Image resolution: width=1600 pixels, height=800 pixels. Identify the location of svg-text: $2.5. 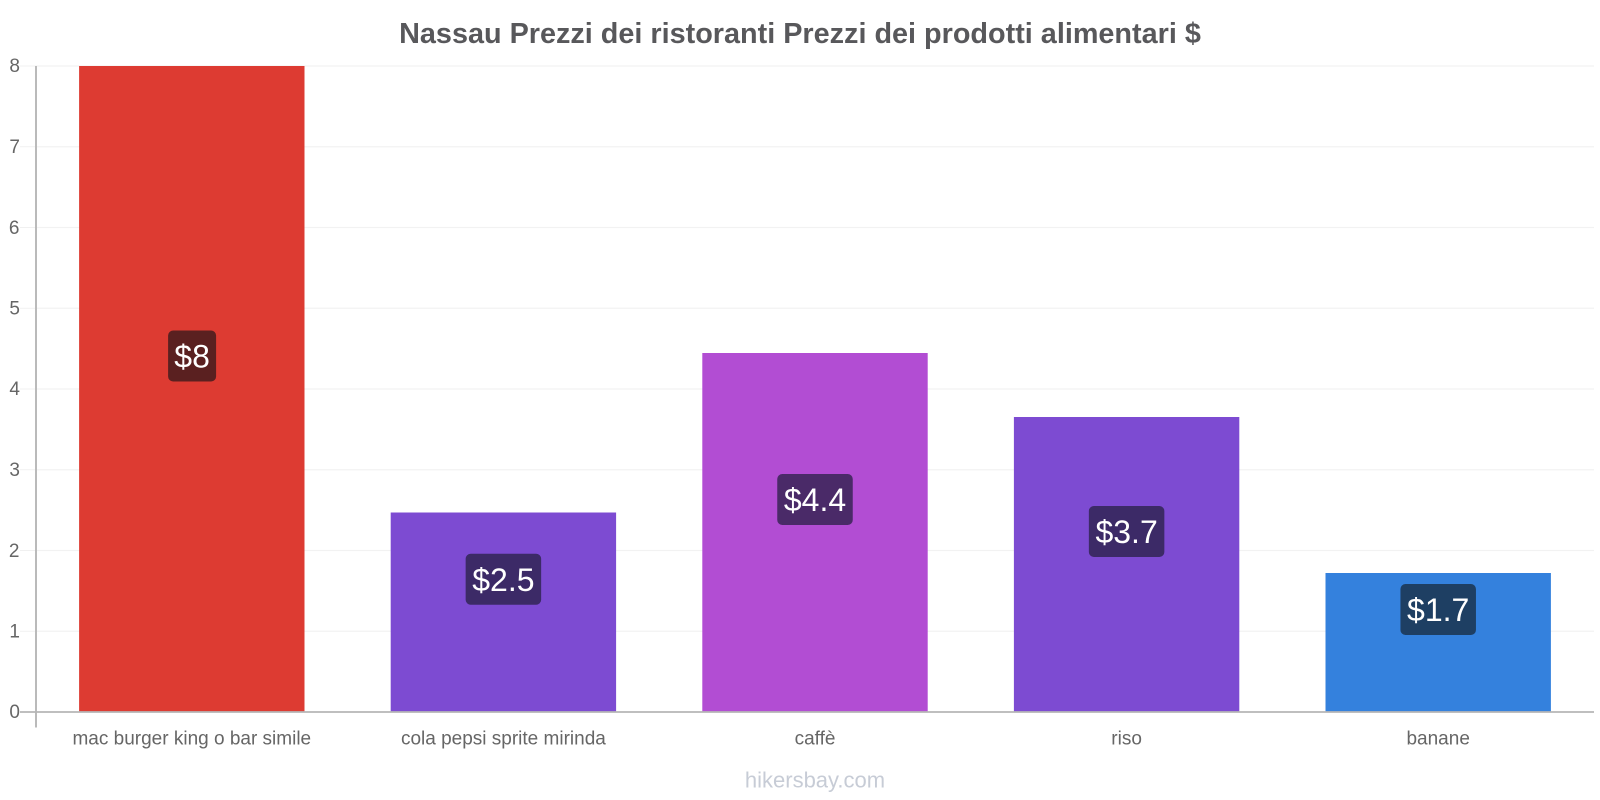
(503, 580).